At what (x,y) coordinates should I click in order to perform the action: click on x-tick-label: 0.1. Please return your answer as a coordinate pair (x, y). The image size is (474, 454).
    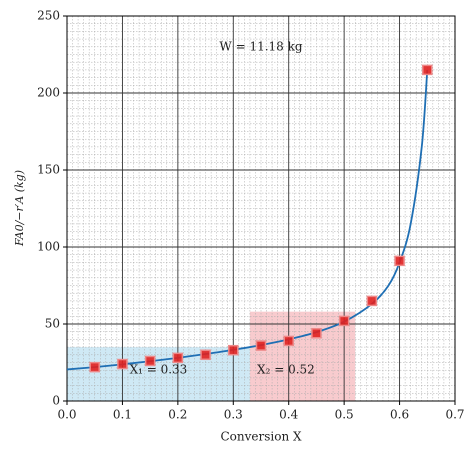
    Looking at the image, I should click on (122, 415).